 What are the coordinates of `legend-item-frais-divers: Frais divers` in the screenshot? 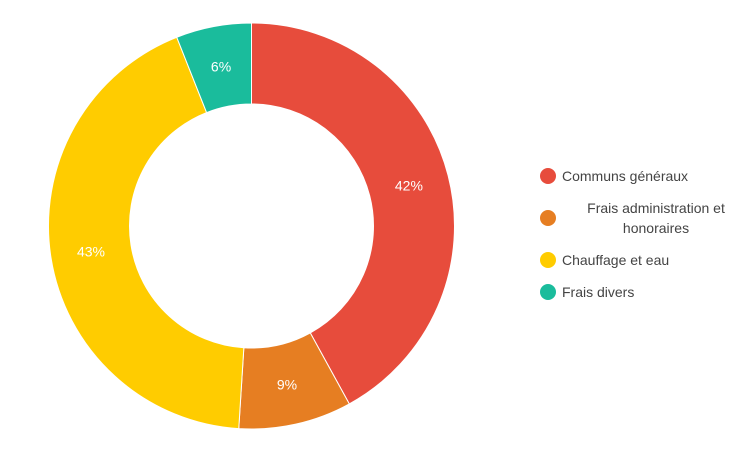 It's located at (645, 292).